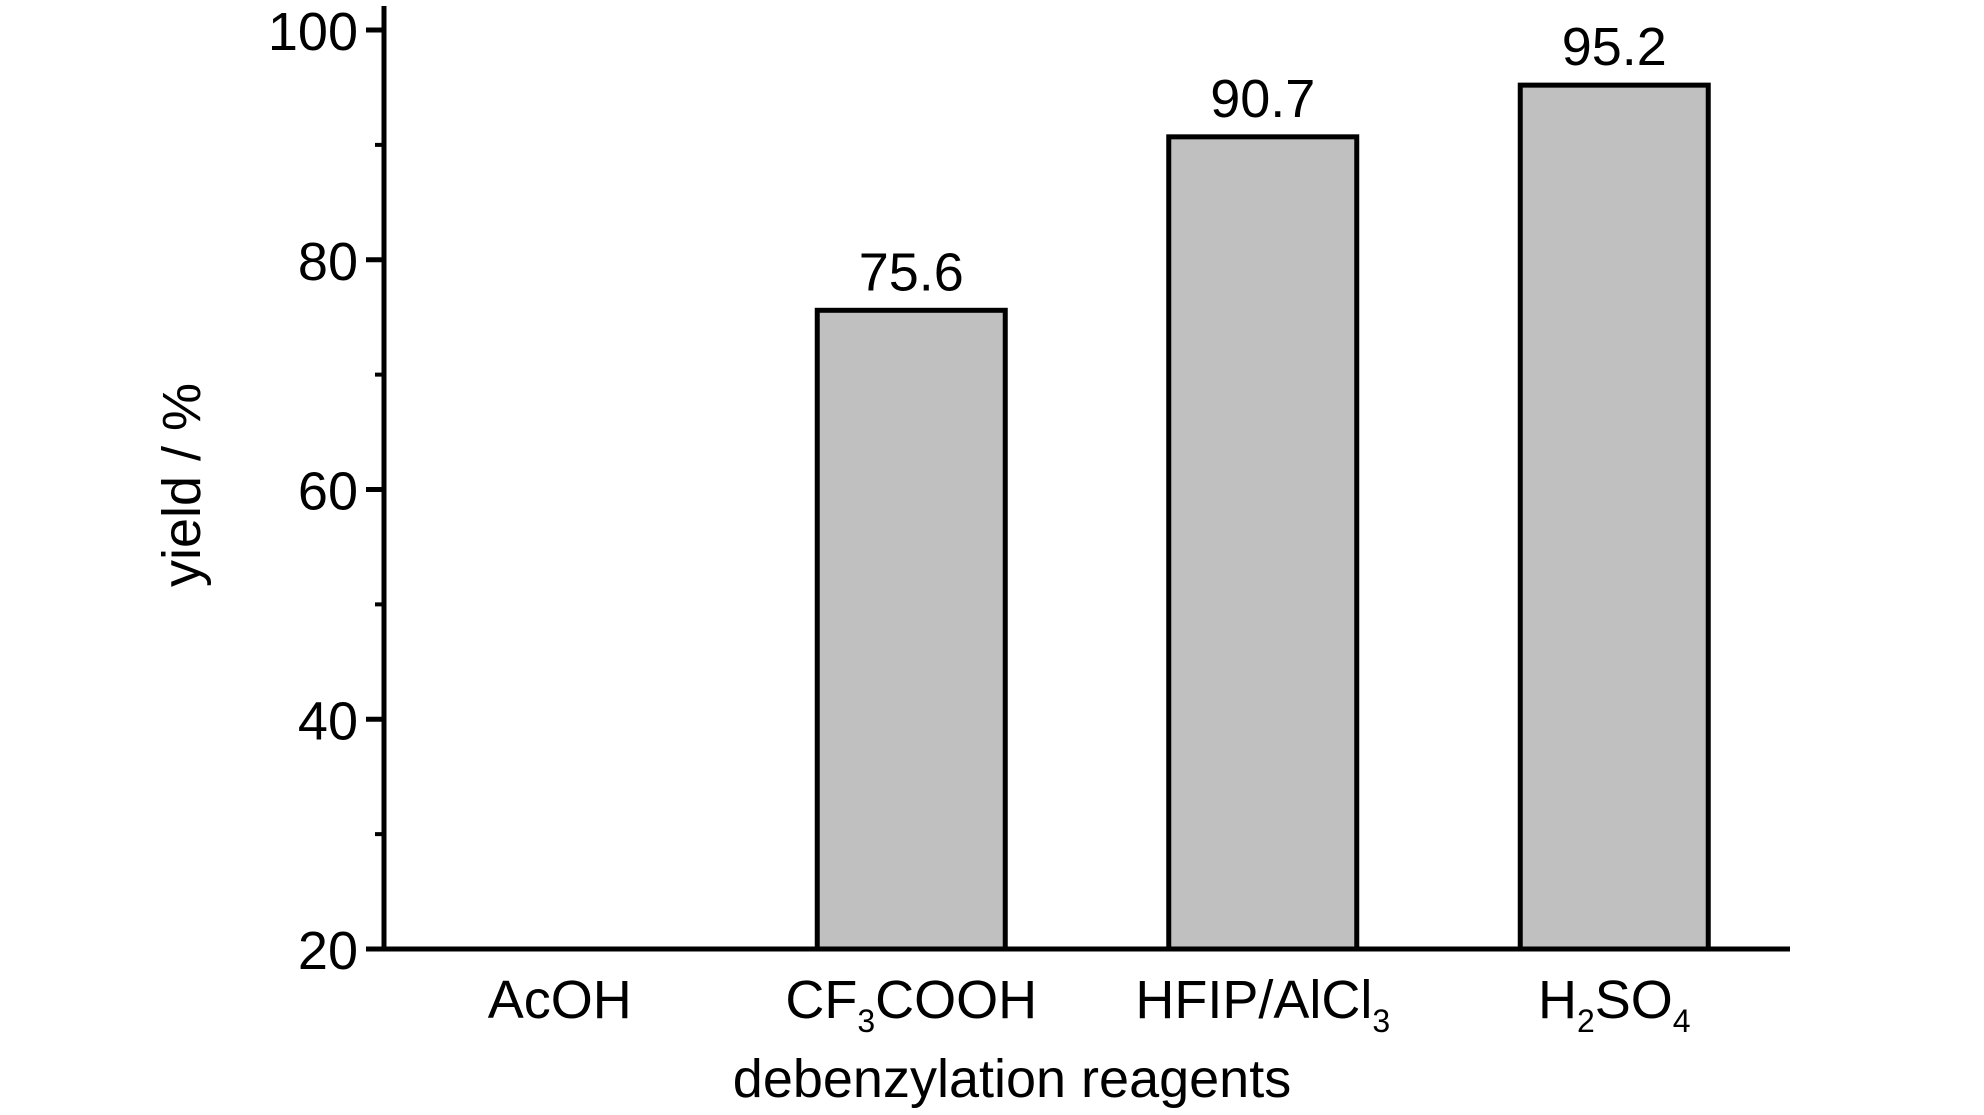 This screenshot has height=1115, width=1984. What do you see at coordinates (1012, 1079) in the screenshot?
I see `x-axis-title: debenzylation reagents` at bounding box center [1012, 1079].